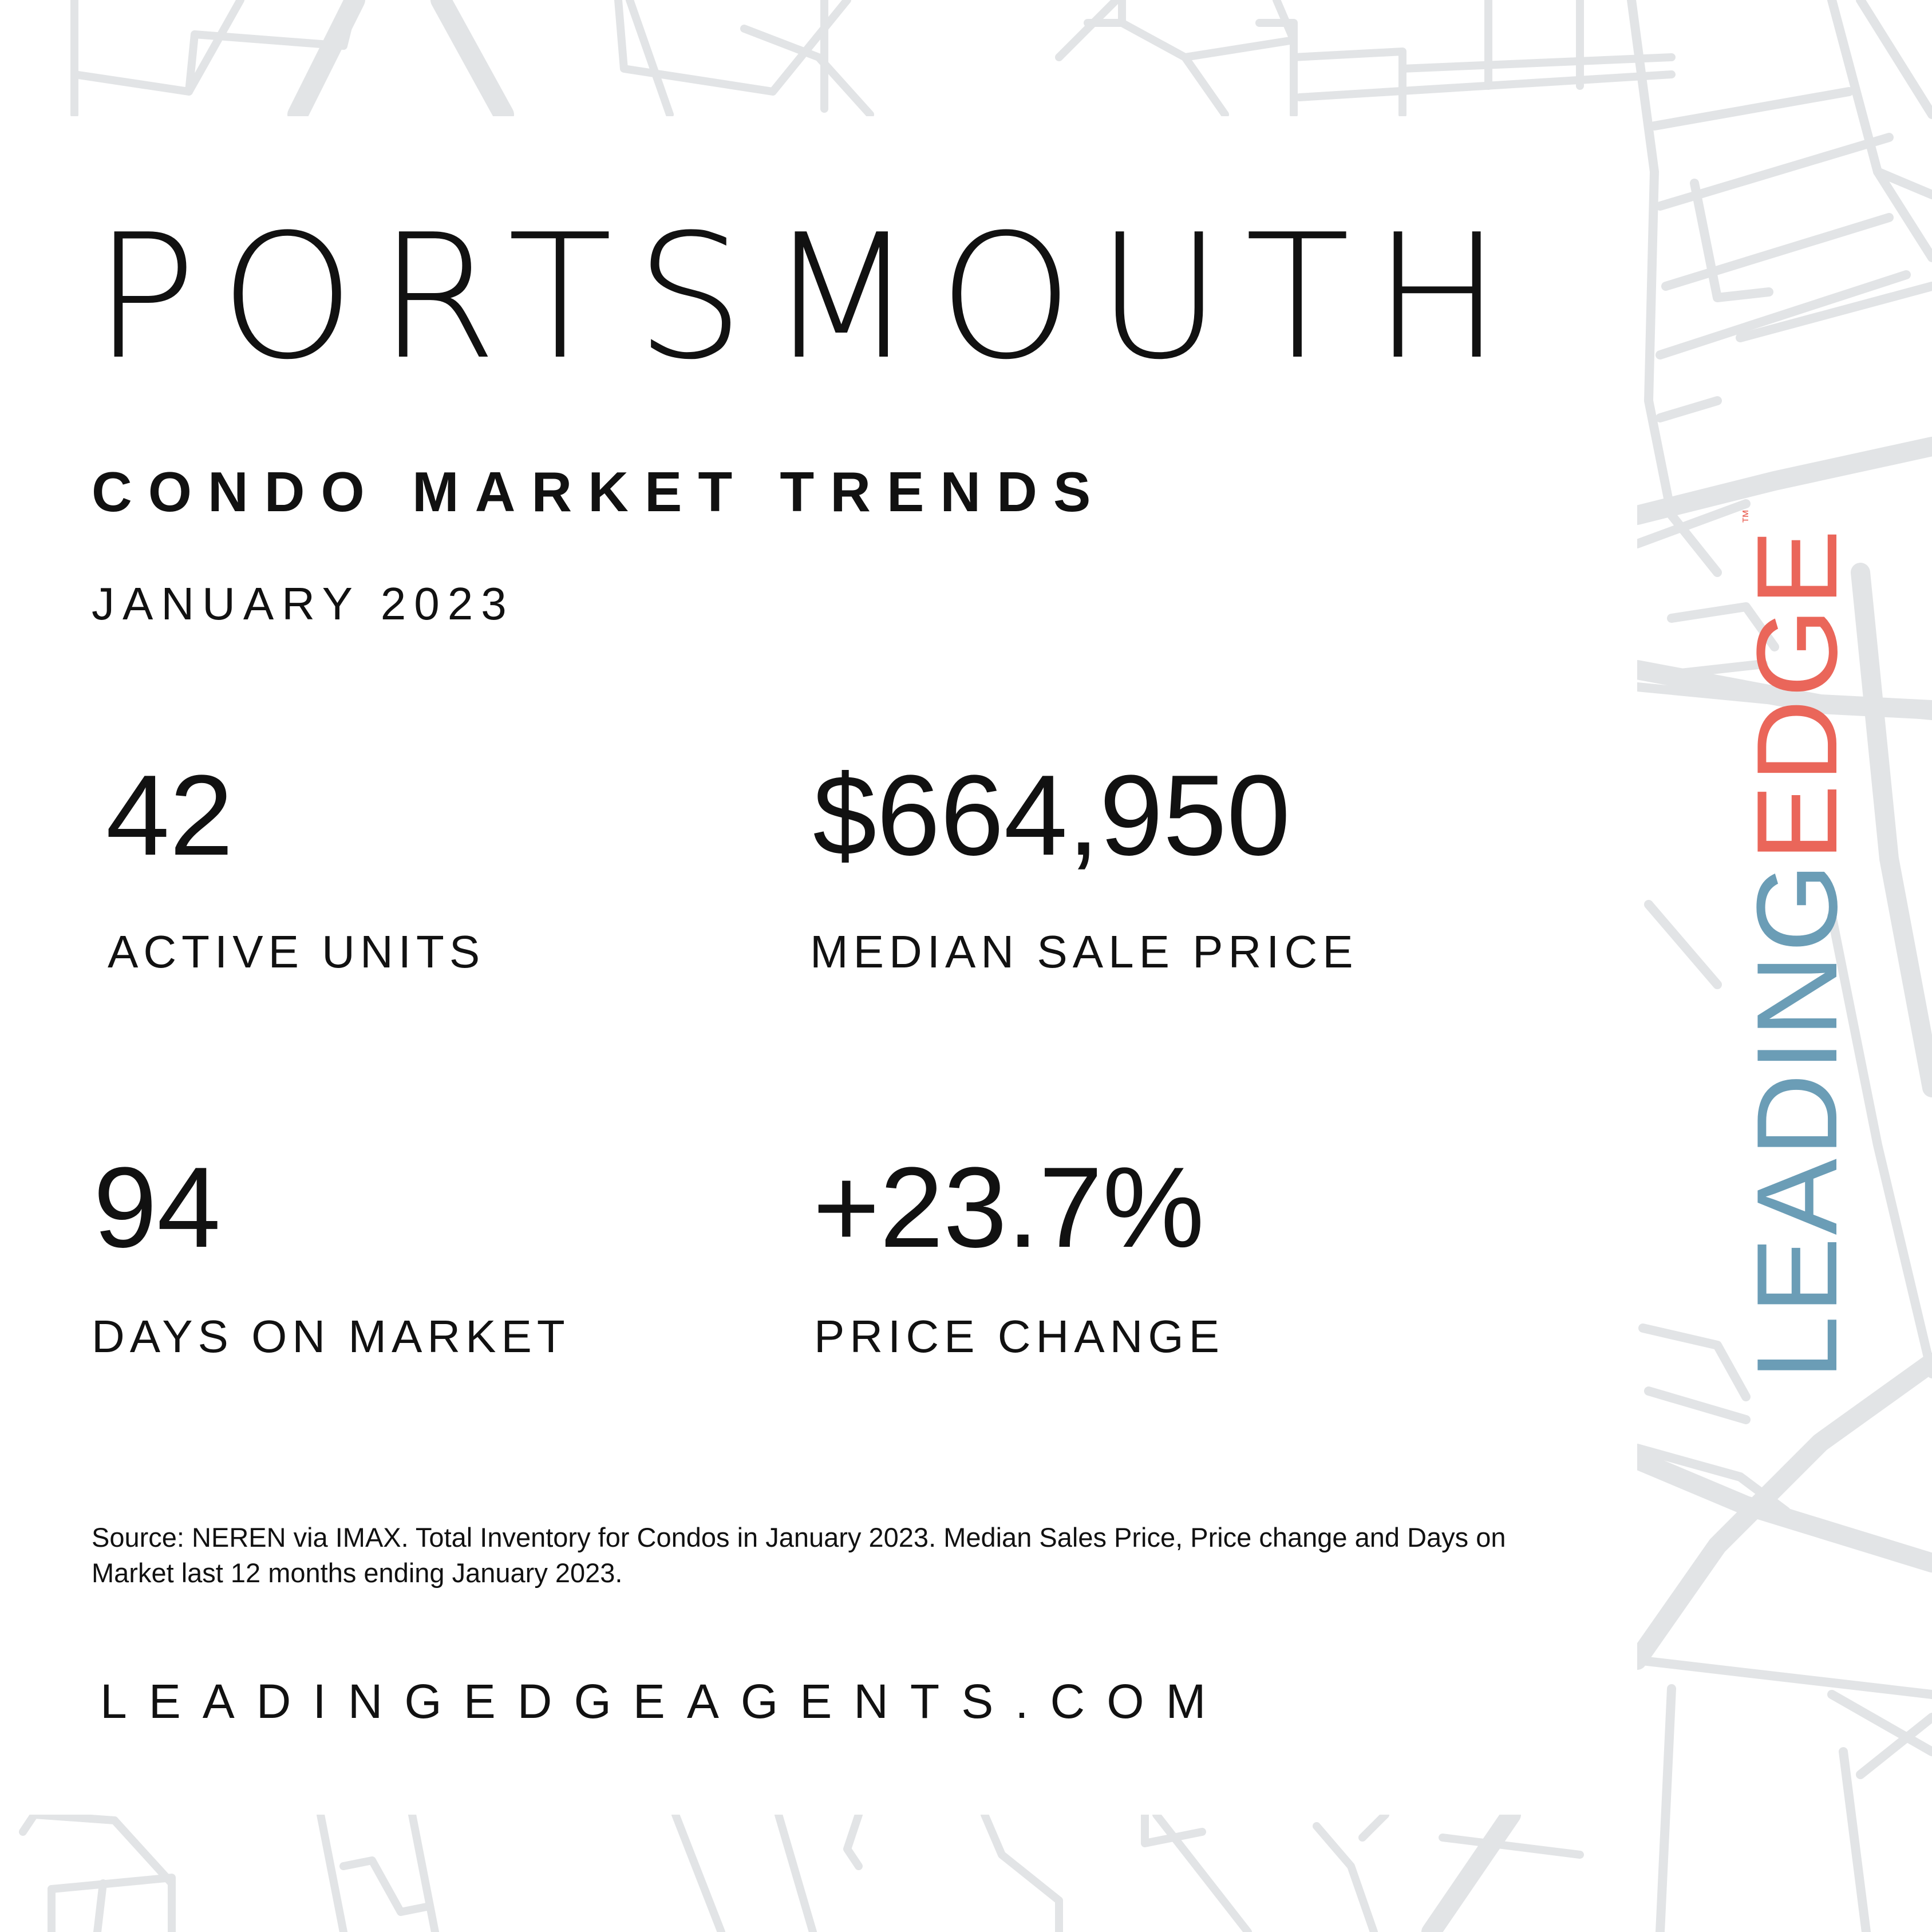 This screenshot has width=1932, height=1932. I want to click on days-on-market-label: DAYS ON MARKET, so click(331, 1336).